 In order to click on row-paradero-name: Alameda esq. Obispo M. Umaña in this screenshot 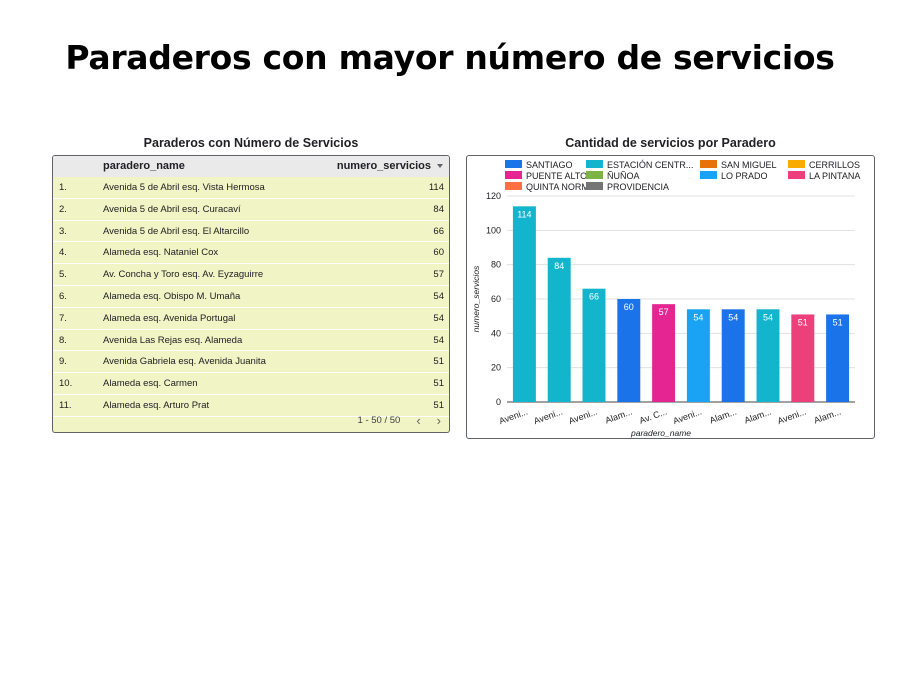, I will do `click(172, 296)`.